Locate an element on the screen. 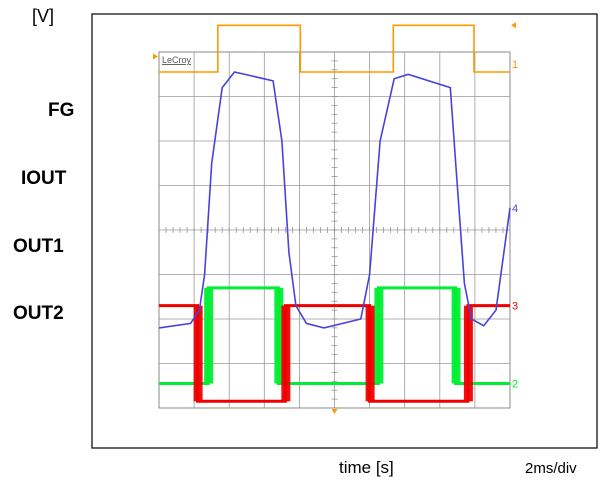 The height and width of the screenshot is (482, 613). series-fg-line is located at coordinates (334, 48).